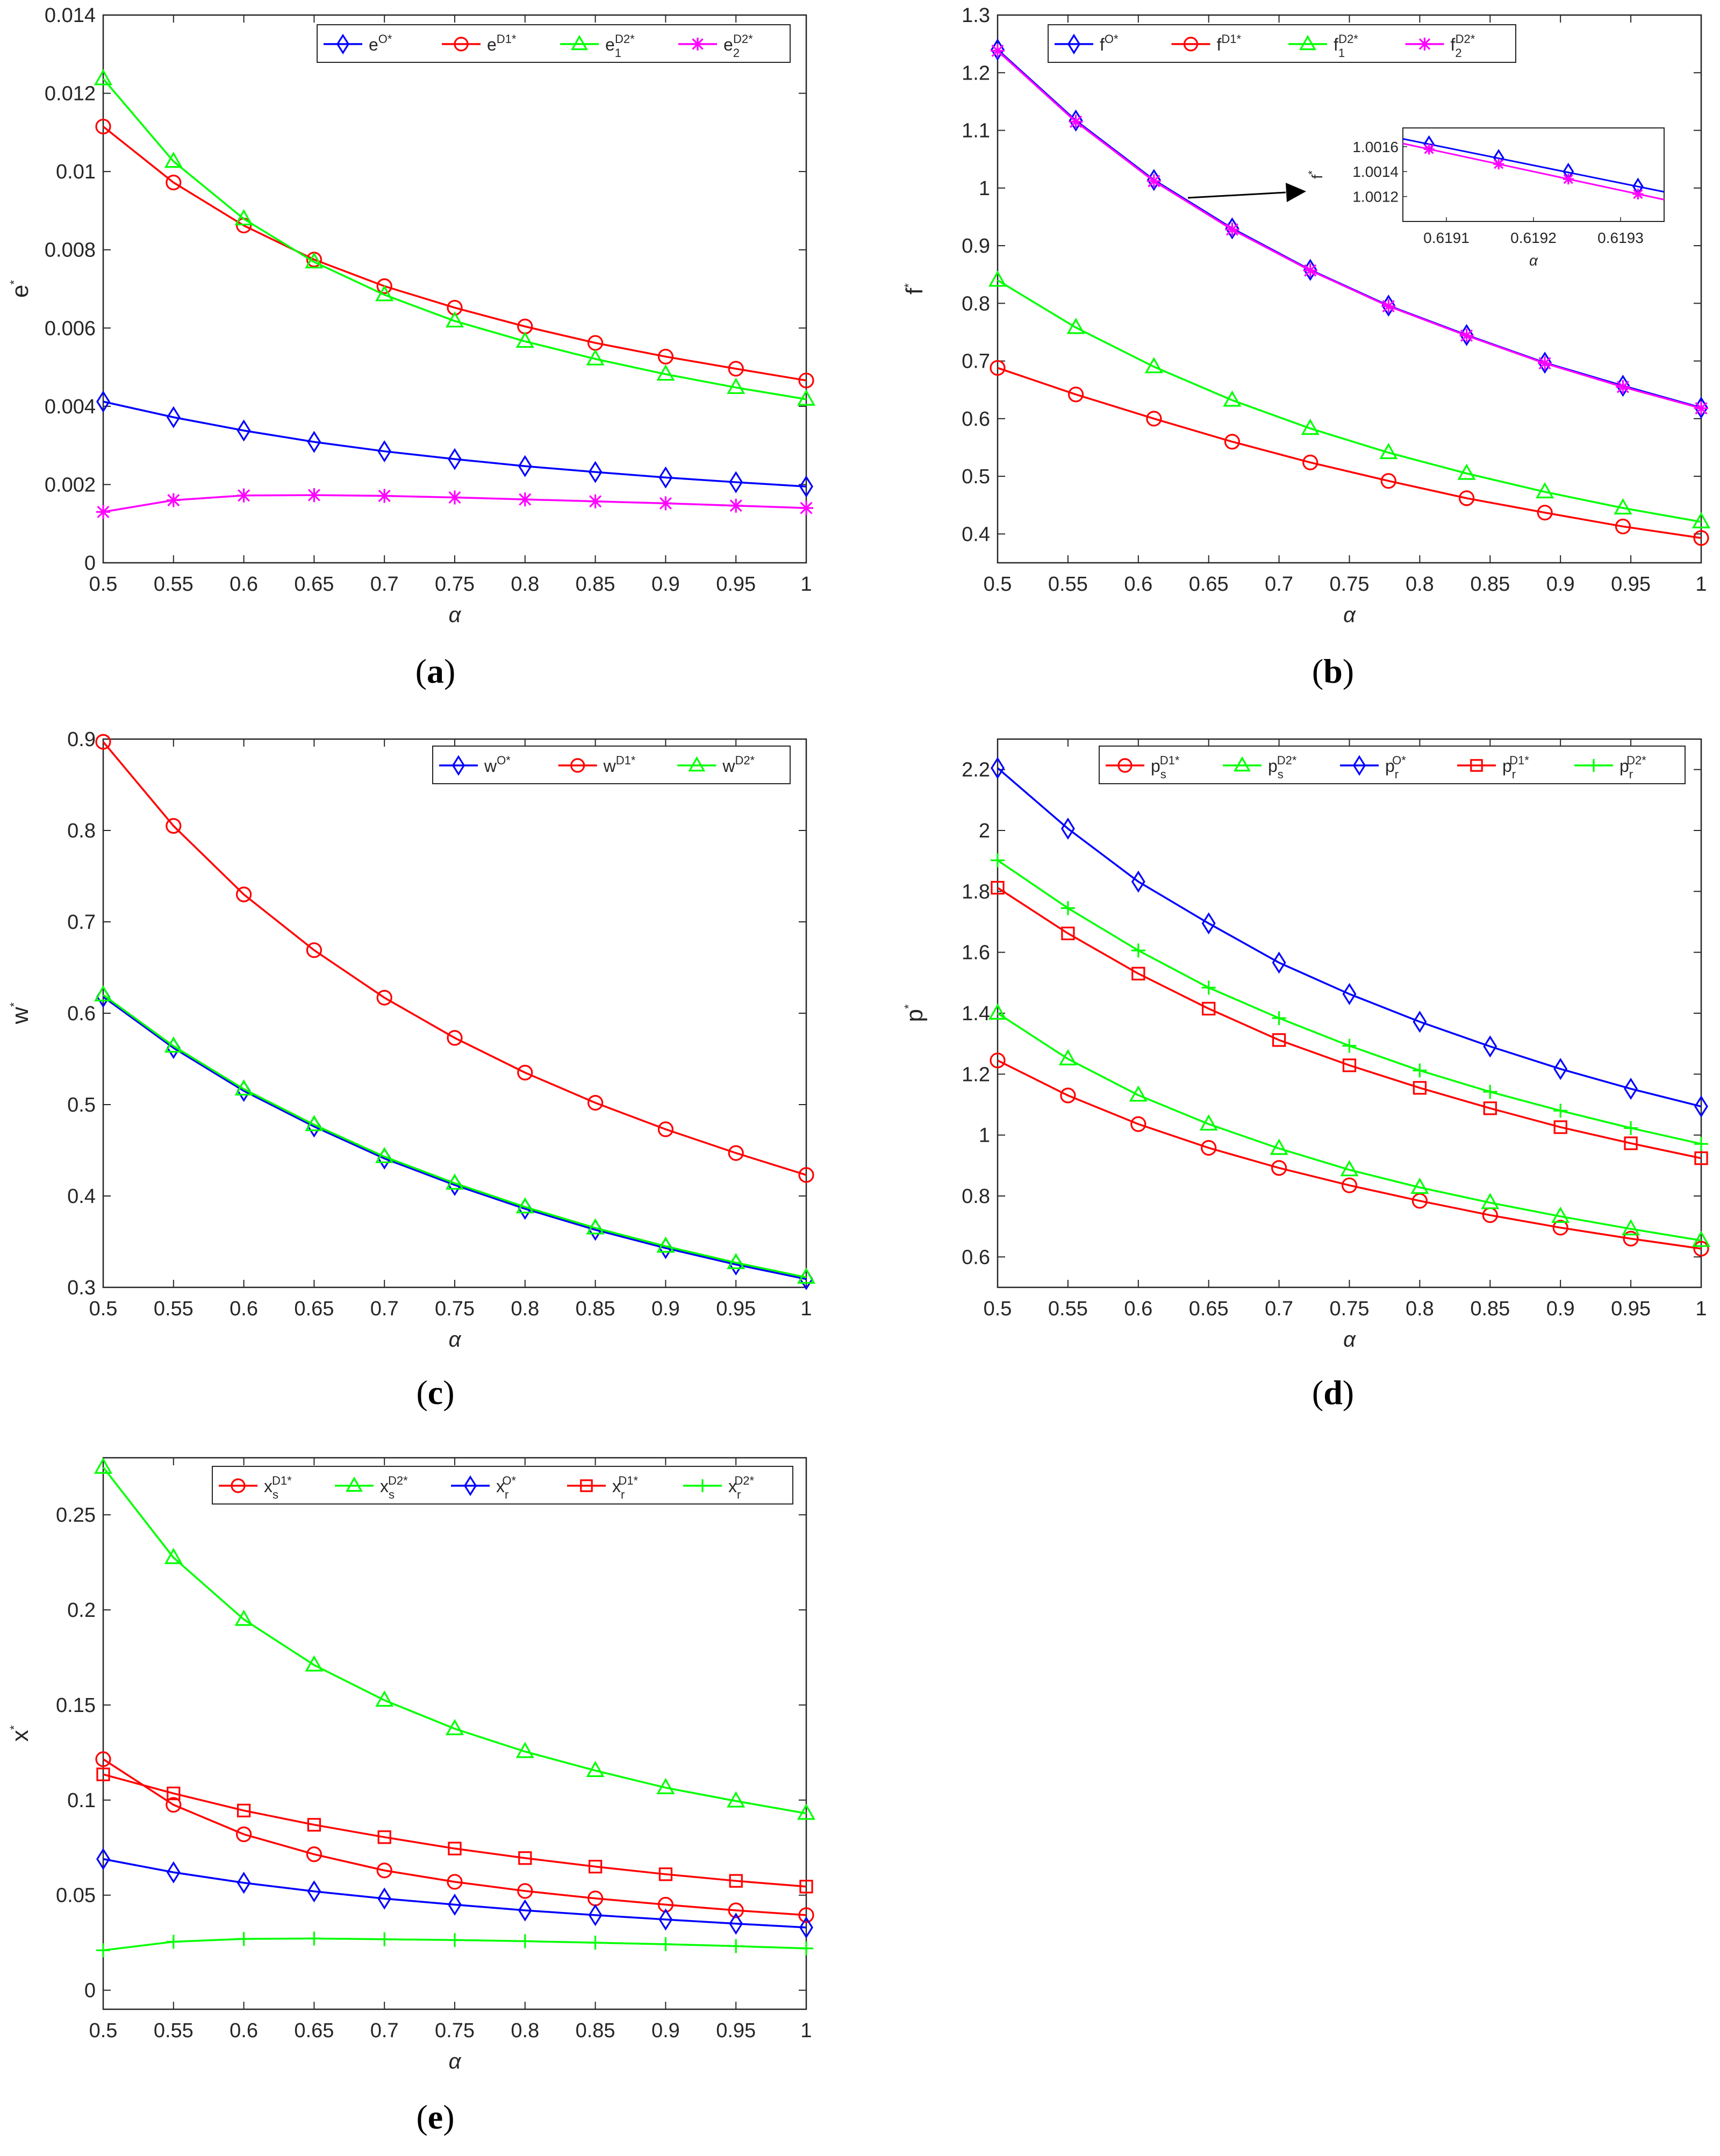 The width and height of the screenshot is (1720, 2156). What do you see at coordinates (619, 765) in the screenshot?
I see `legend-item-label: wD1*` at bounding box center [619, 765].